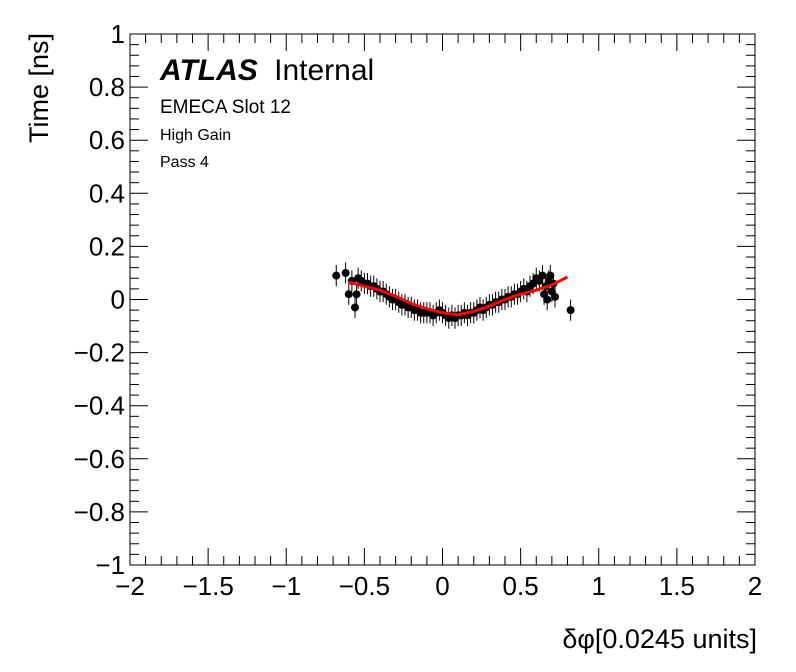 The height and width of the screenshot is (672, 796). What do you see at coordinates (599, 586) in the screenshot?
I see `x-tick-label: 1` at bounding box center [599, 586].